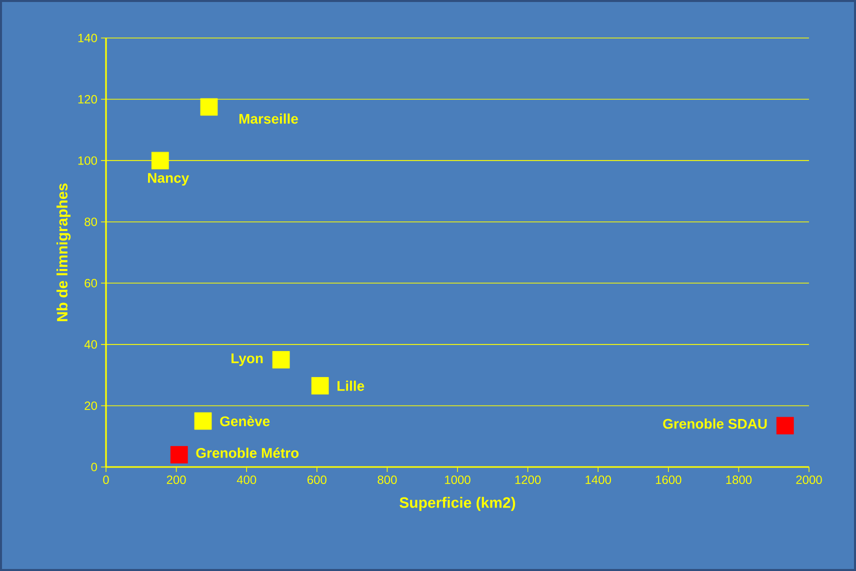 The image size is (856, 571). I want to click on x-tick-label: 1000, so click(457, 480).